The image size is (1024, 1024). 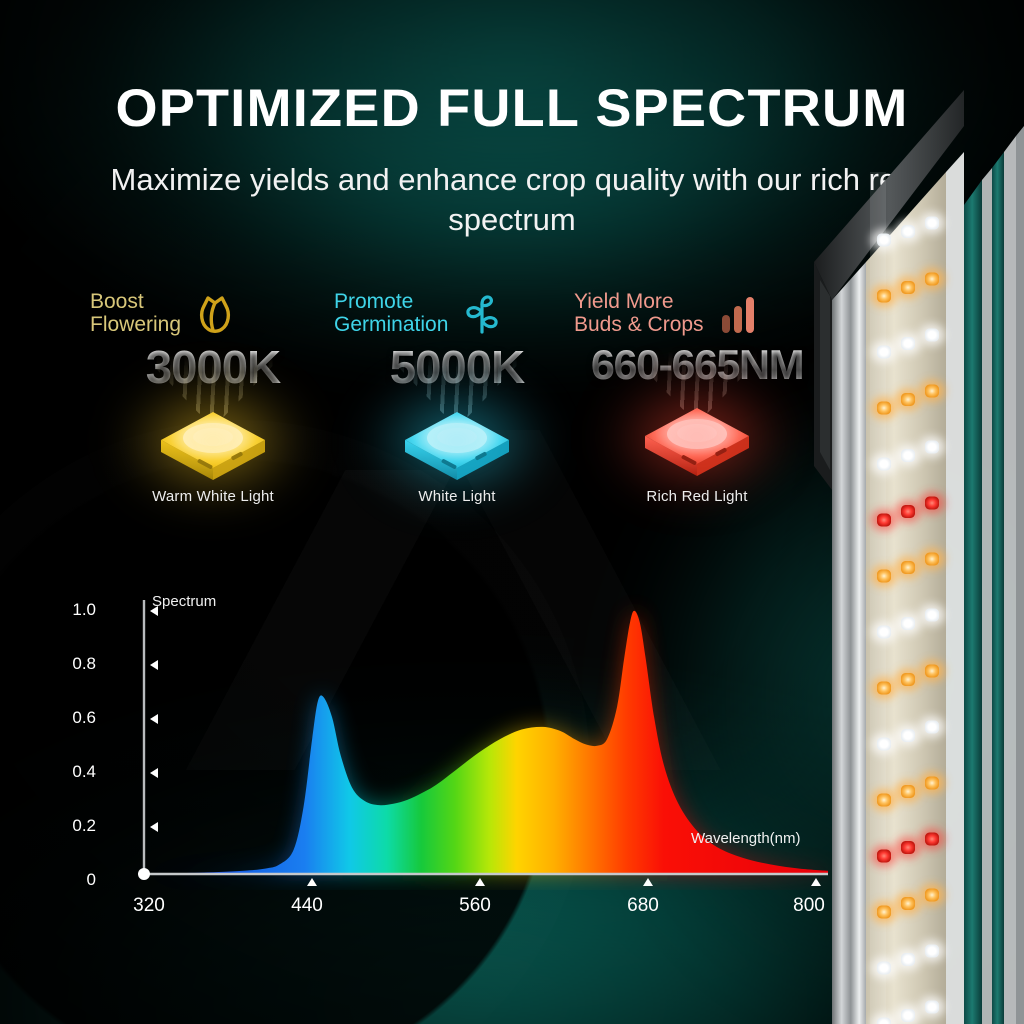 What do you see at coordinates (457, 314) in the screenshot?
I see `feature-header: Promote Germination` at bounding box center [457, 314].